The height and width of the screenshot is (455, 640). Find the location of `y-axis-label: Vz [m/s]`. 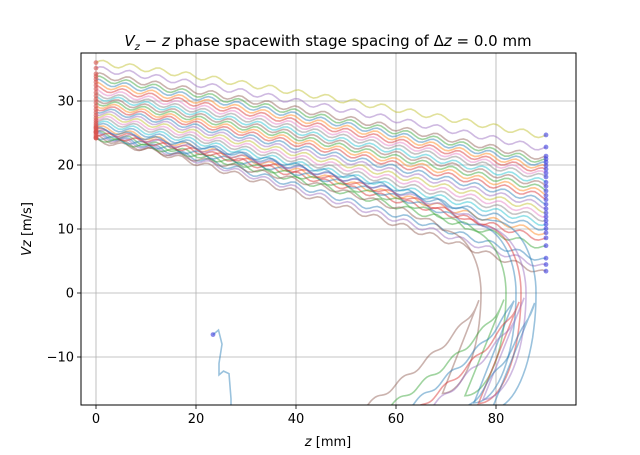

y-axis-label: Vz [m/s] is located at coordinates (27, 229).